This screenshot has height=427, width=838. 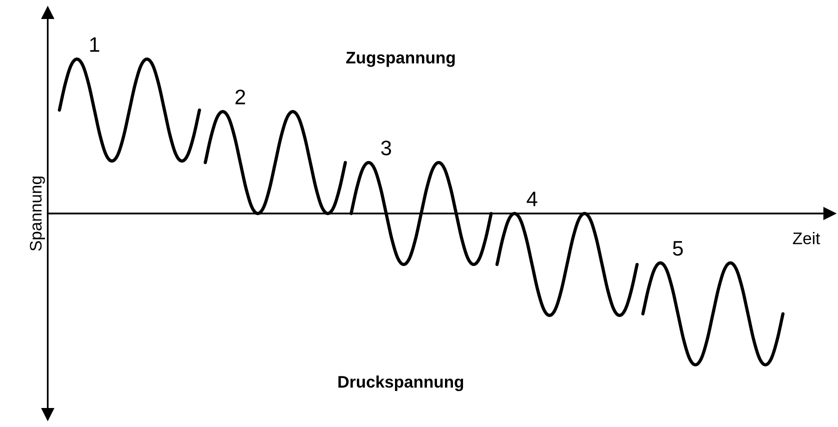 What do you see at coordinates (386, 148) in the screenshot?
I see `series-label: 3` at bounding box center [386, 148].